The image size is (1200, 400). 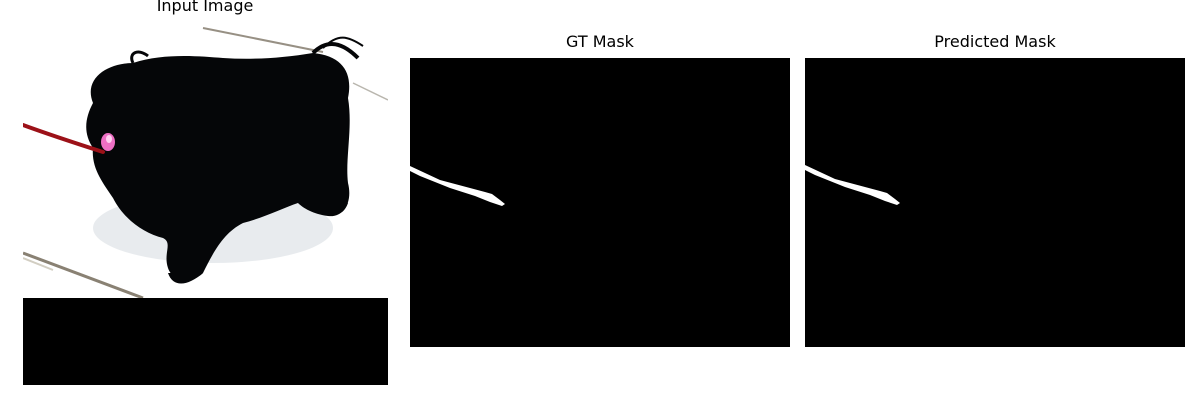 What do you see at coordinates (205, 7) in the screenshot?
I see `input-image-title: Input Image` at bounding box center [205, 7].